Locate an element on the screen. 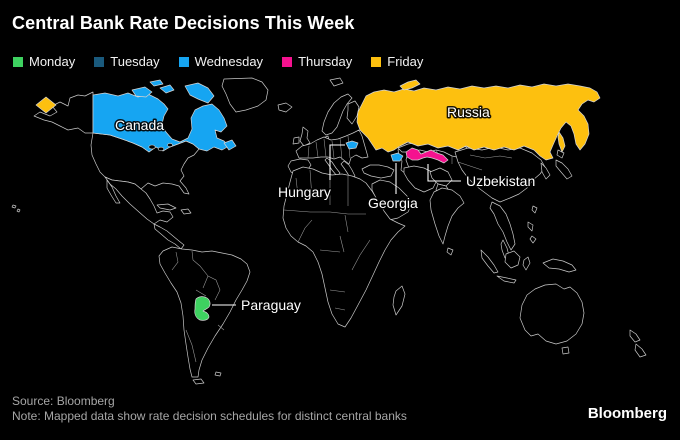 The image size is (680, 440). legend-item-tuesday: Tuesday is located at coordinates (127, 61).